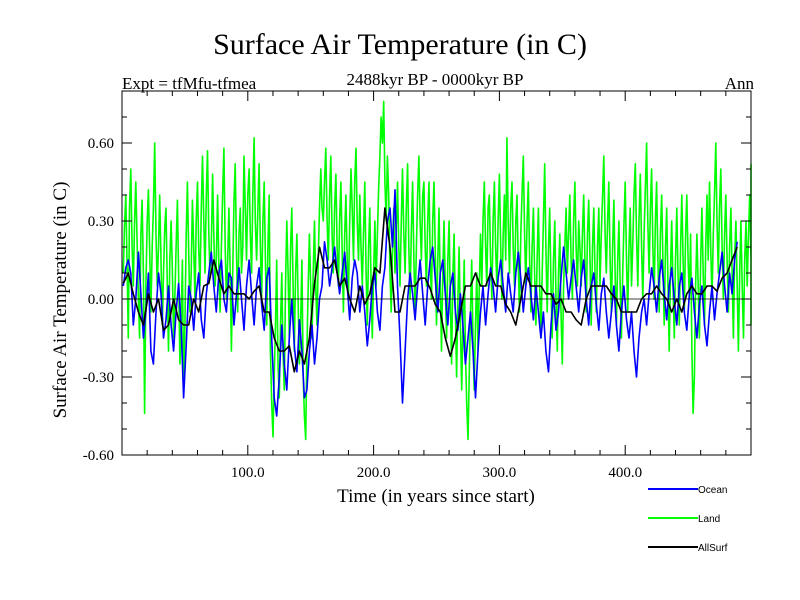  Describe the element at coordinates (709, 519) in the screenshot. I see `legend-label-land: Land` at that location.